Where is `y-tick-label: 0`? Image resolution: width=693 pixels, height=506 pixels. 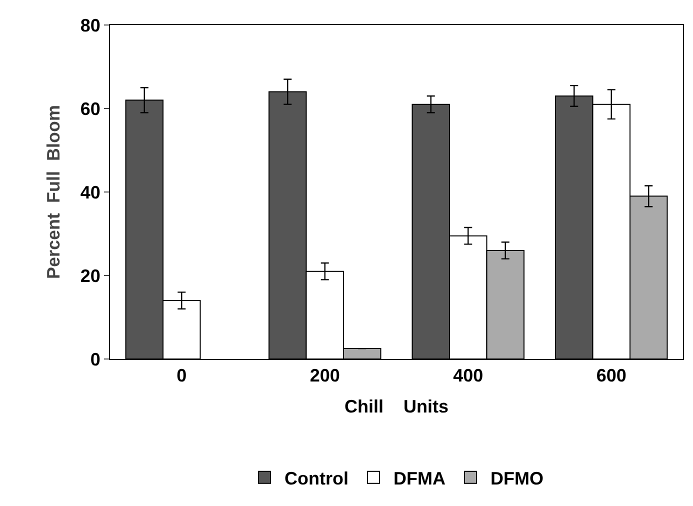
y-tick-label: 0 is located at coordinates (95, 359).